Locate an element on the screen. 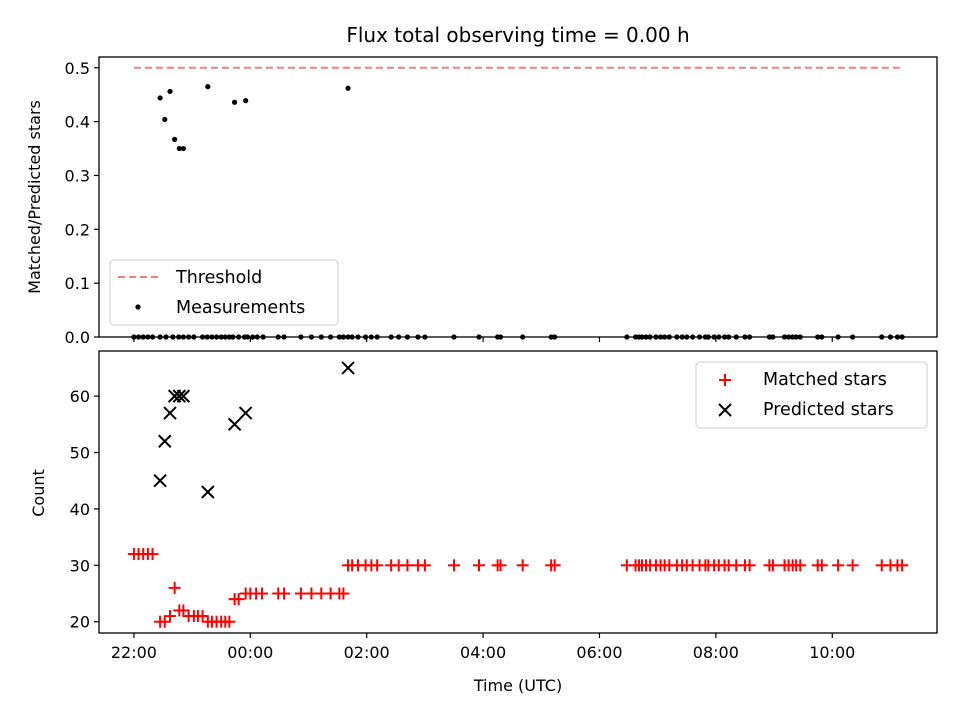 Image resolution: width=960 pixels, height=720 pixels. x-tick-label: 04:00 is located at coordinates (483, 652).